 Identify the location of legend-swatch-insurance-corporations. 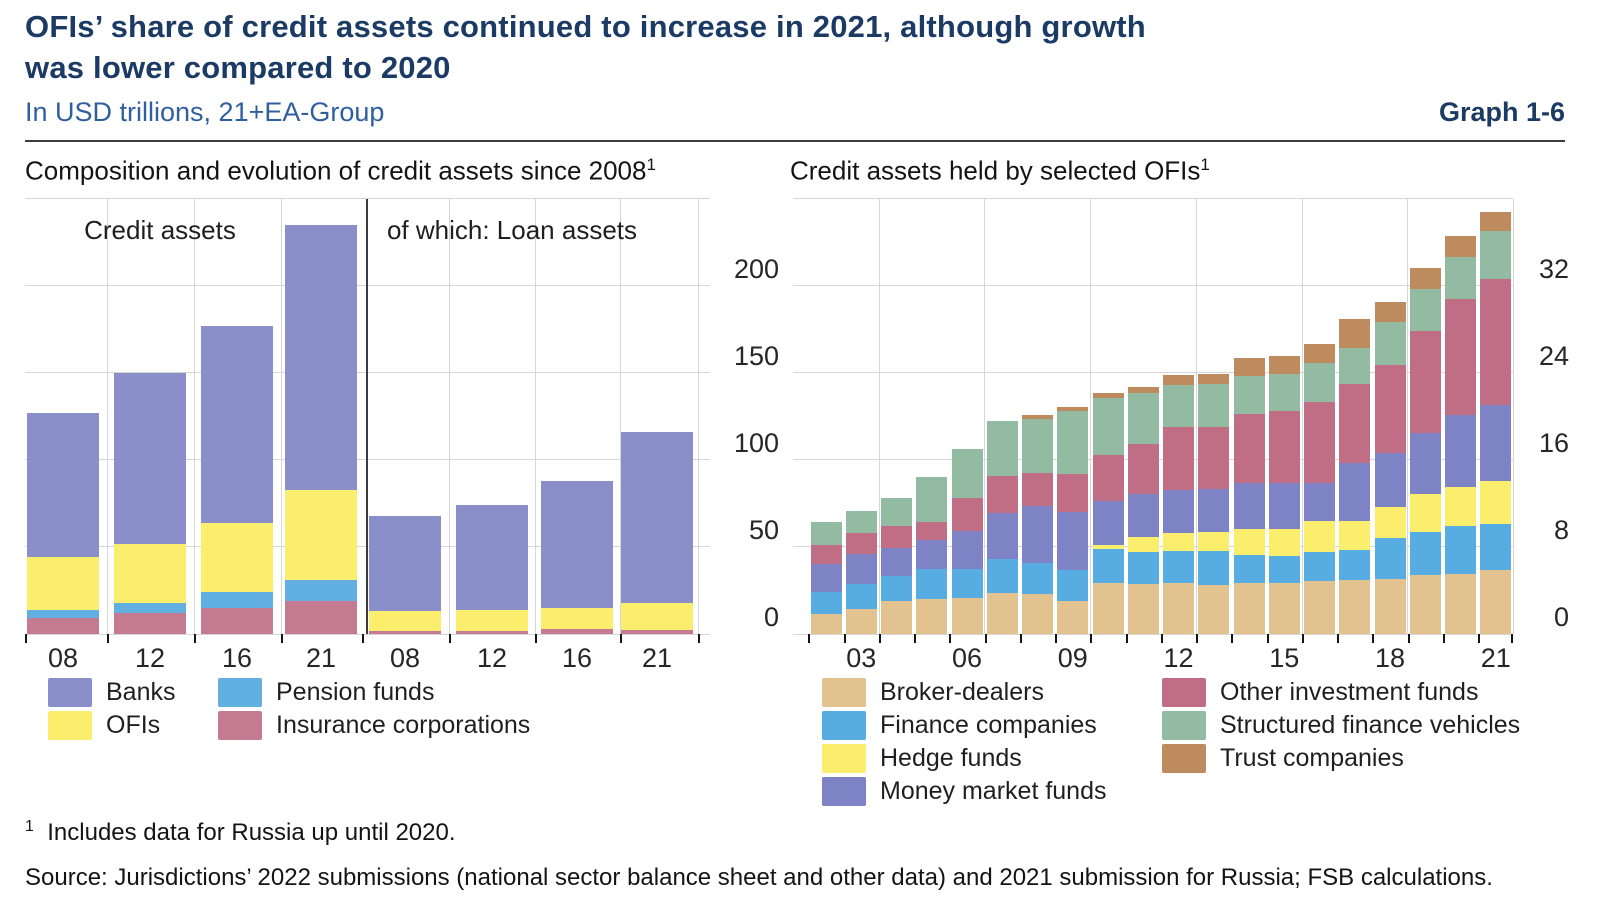
(240, 725).